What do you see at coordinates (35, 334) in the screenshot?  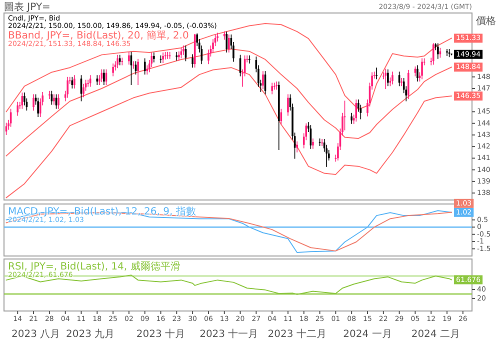 I see `x2-tick-label: 2023 八月` at bounding box center [35, 334].